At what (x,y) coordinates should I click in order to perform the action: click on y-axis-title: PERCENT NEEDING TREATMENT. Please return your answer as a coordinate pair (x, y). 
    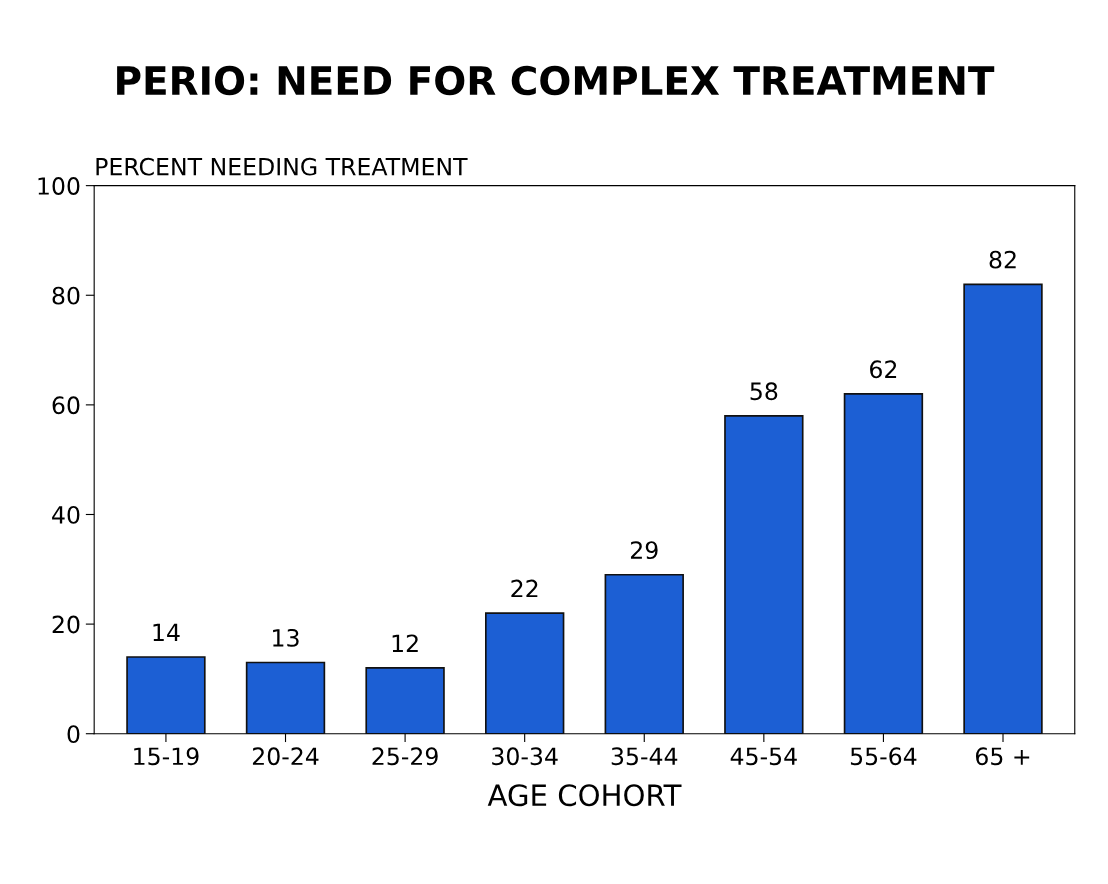
    Looking at the image, I should click on (282, 166).